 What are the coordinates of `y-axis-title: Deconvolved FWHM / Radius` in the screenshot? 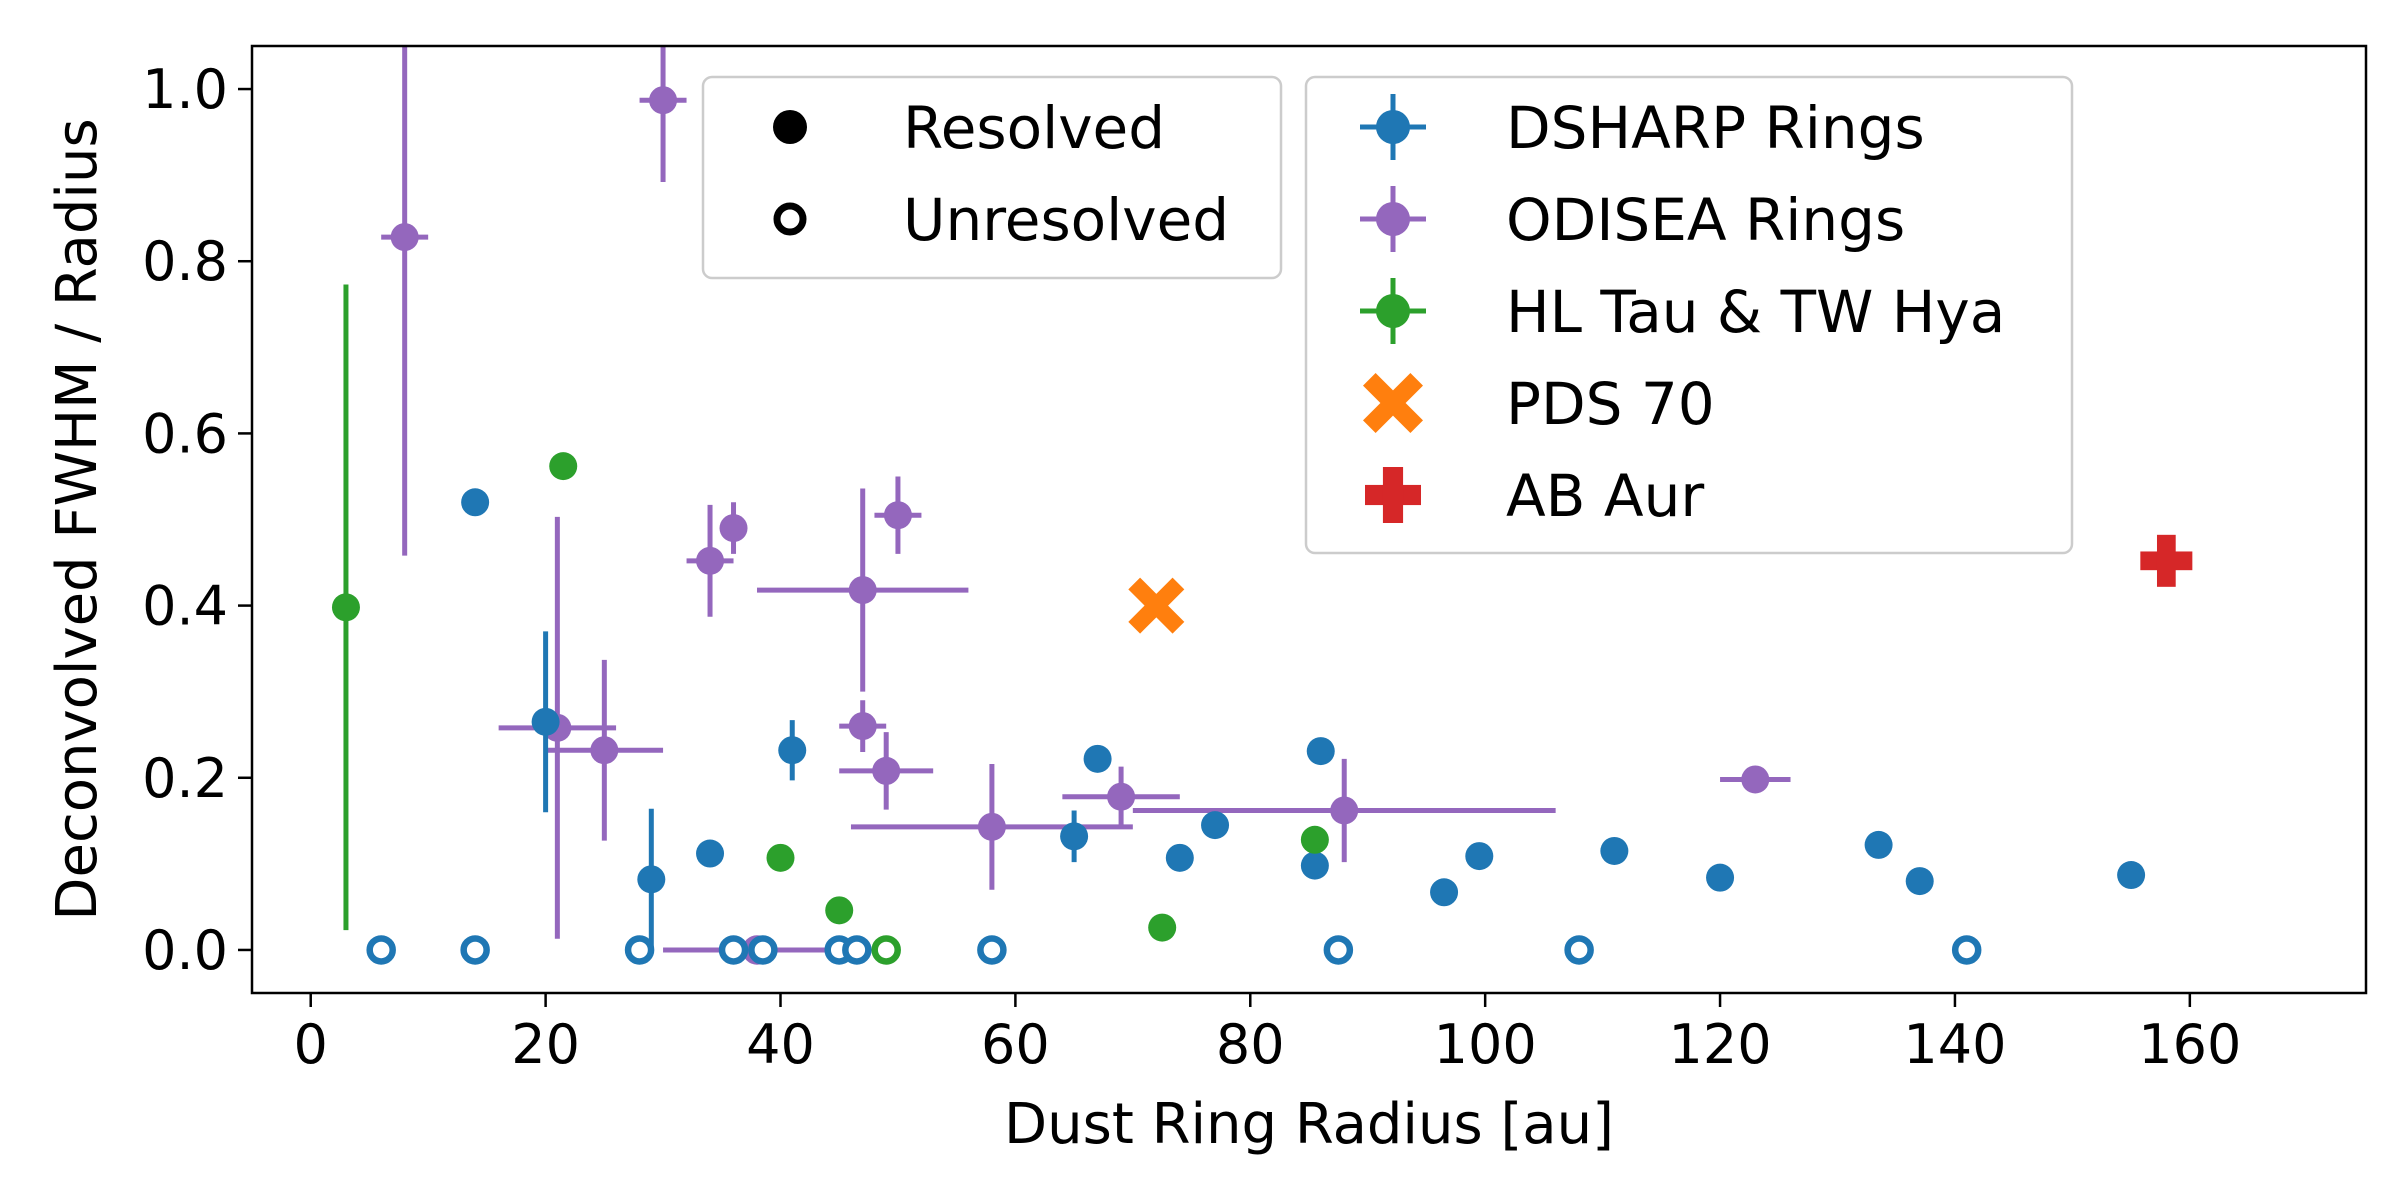 It's located at (77, 519).